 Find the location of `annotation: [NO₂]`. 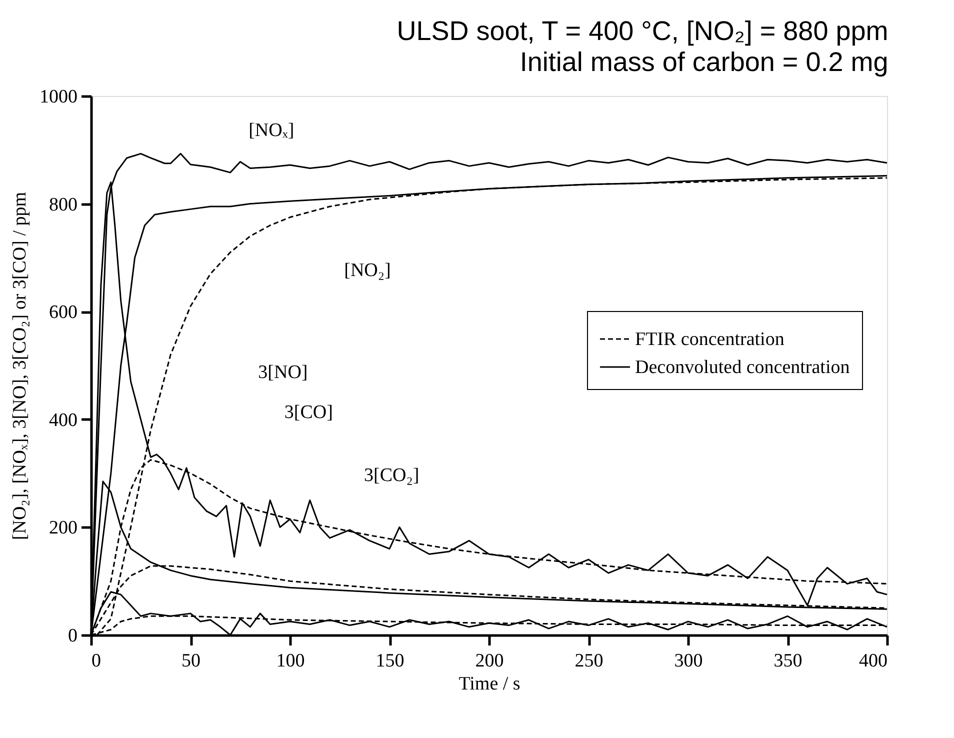

annotation: [NO₂] is located at coordinates (367, 271).